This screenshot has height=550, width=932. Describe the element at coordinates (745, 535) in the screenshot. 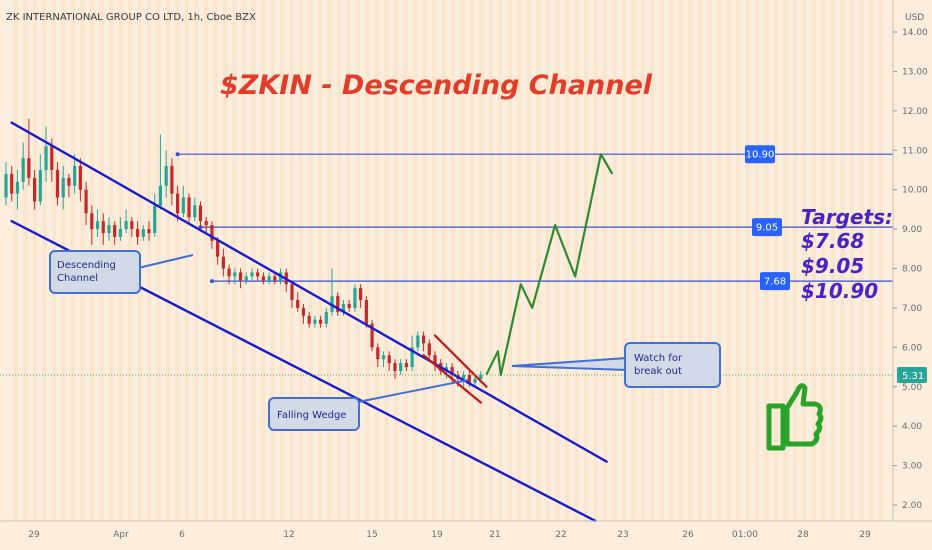

I see `x-tick-label: 01:00` at that location.